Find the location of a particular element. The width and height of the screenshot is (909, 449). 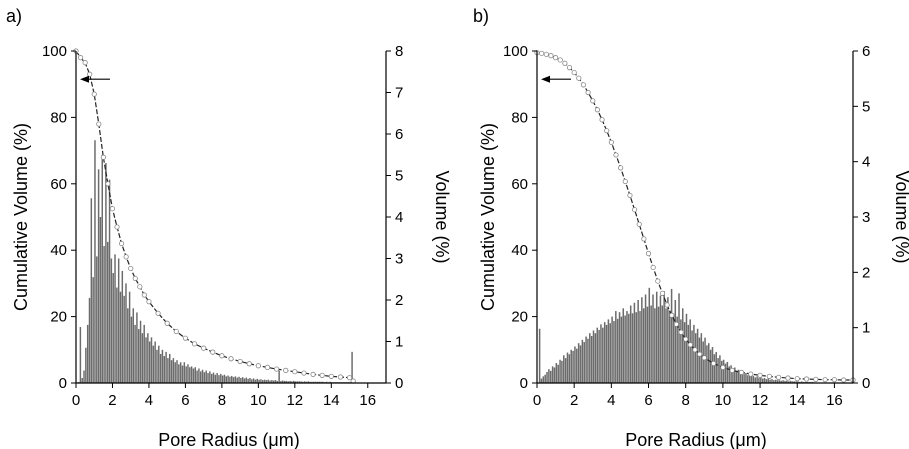

x-tick-label: 0 is located at coordinates (76, 400).